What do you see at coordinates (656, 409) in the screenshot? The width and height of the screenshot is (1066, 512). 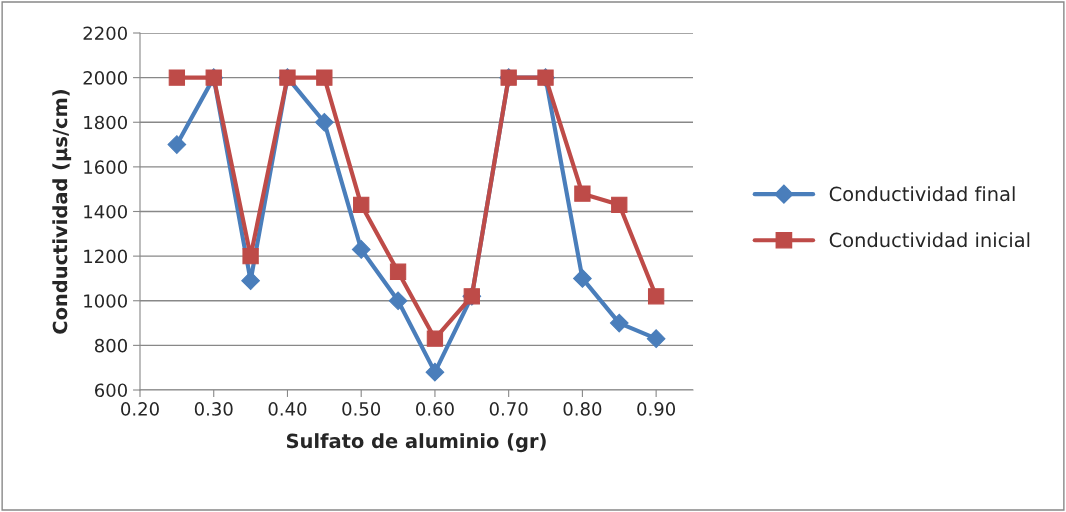 I see `x-tick-label: 0.90` at bounding box center [656, 409].